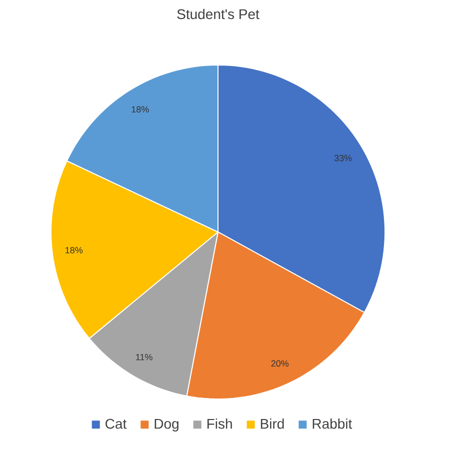 This screenshot has height=470, width=457. What do you see at coordinates (144, 357) in the screenshot?
I see `data-label: 11%` at bounding box center [144, 357].